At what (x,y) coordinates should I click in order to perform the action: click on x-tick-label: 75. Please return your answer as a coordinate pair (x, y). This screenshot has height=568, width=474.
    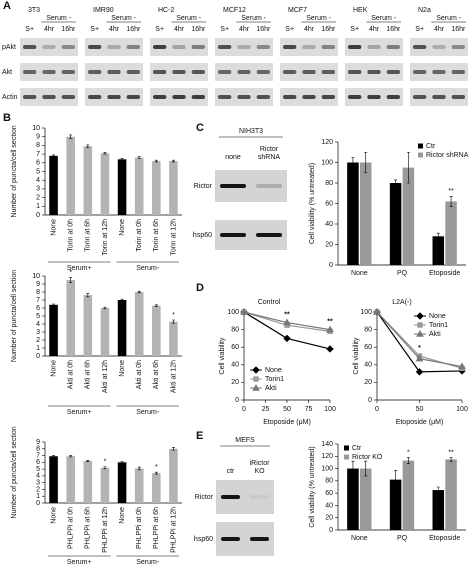
    Looking at the image, I should click on (309, 409).